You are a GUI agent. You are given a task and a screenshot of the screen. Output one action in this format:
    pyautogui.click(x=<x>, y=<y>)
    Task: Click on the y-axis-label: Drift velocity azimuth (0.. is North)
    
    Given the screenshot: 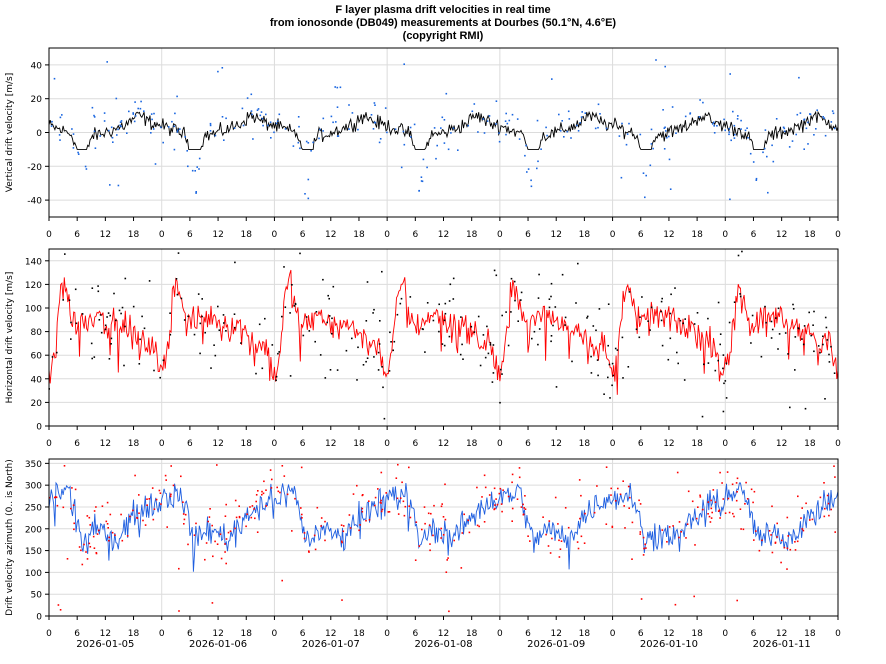 What is the action you would take?
    pyautogui.click(x=10, y=537)
    